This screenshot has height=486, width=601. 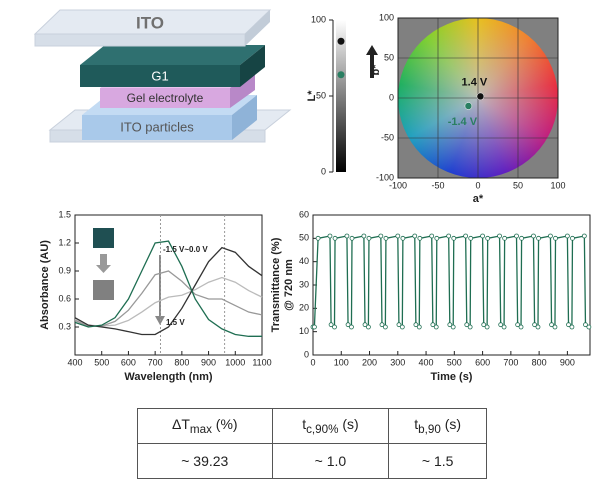 What do you see at coordinates (518, 185) in the screenshot?
I see `x-tick-label: 50` at bounding box center [518, 185].